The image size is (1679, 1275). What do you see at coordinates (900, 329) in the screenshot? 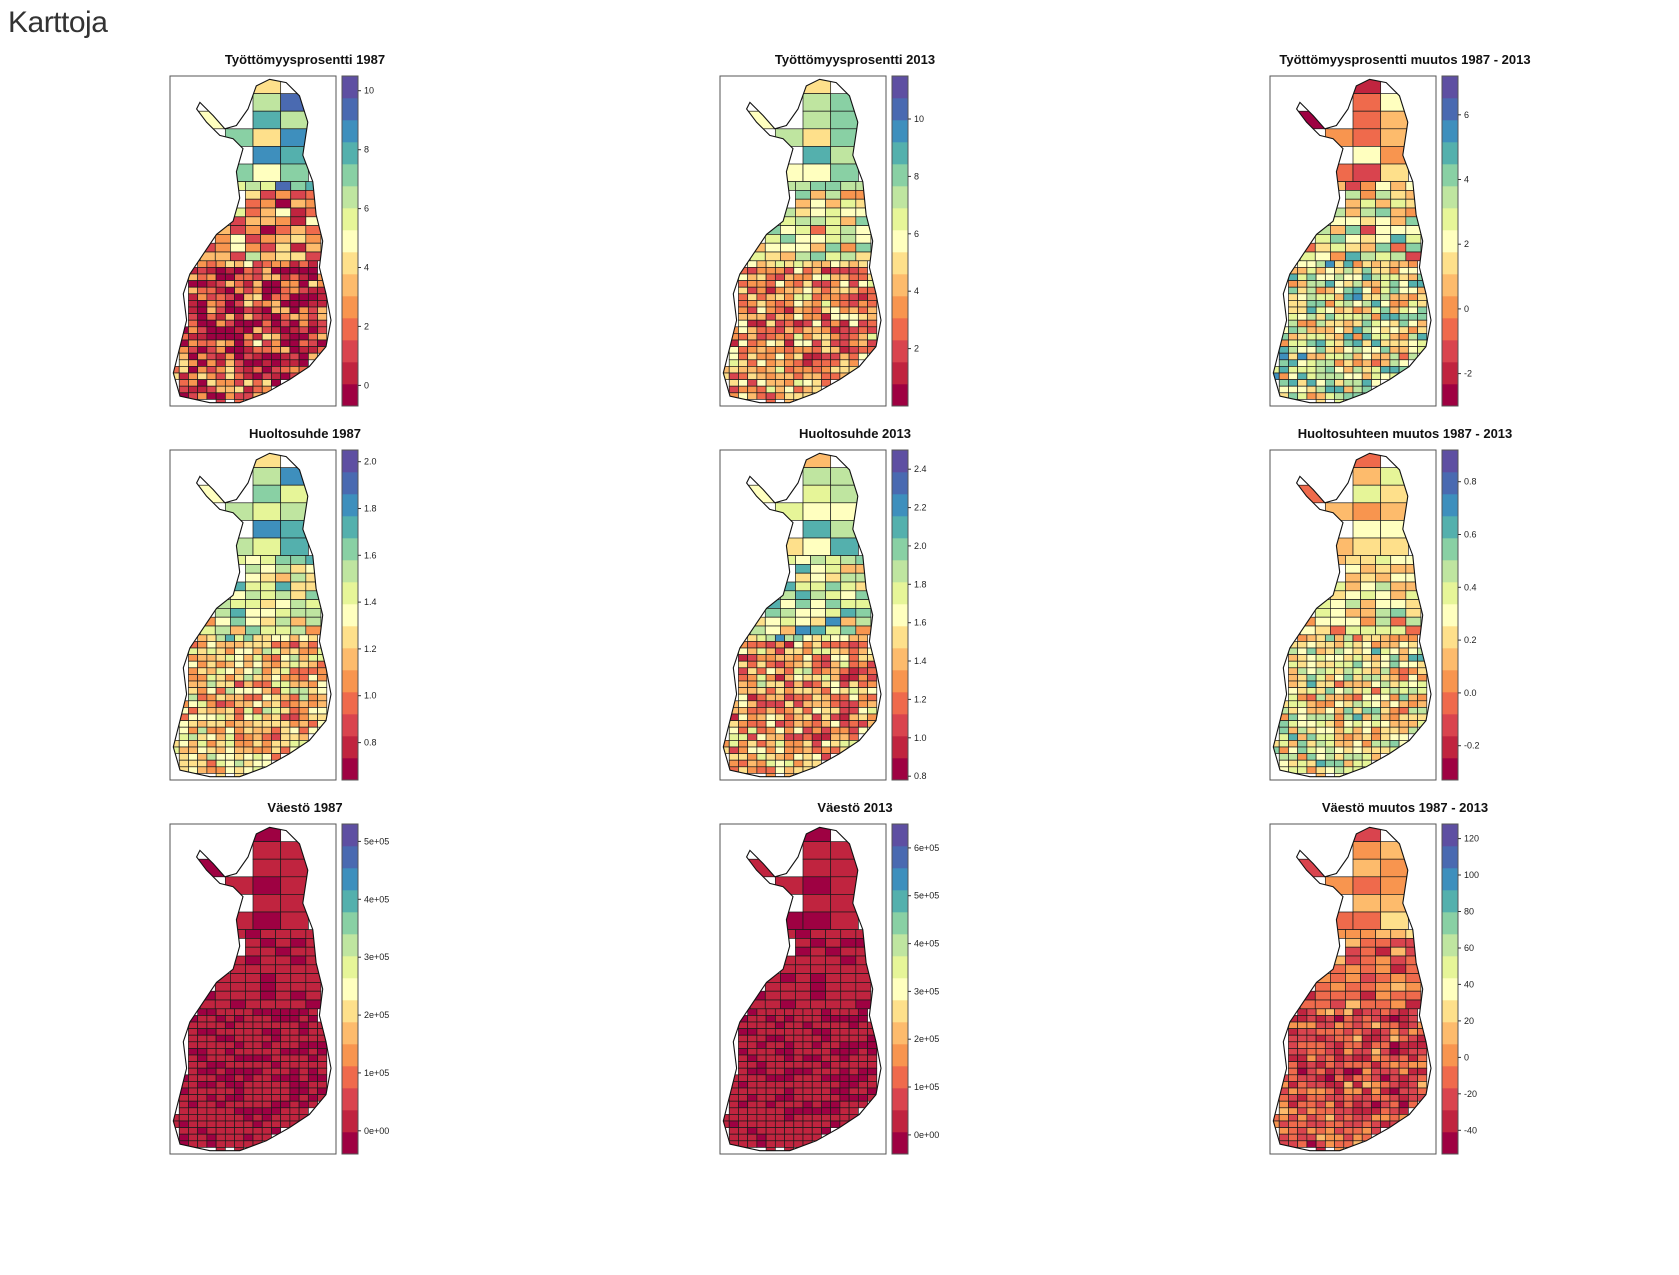
I see `legend-swatch` at bounding box center [900, 329].